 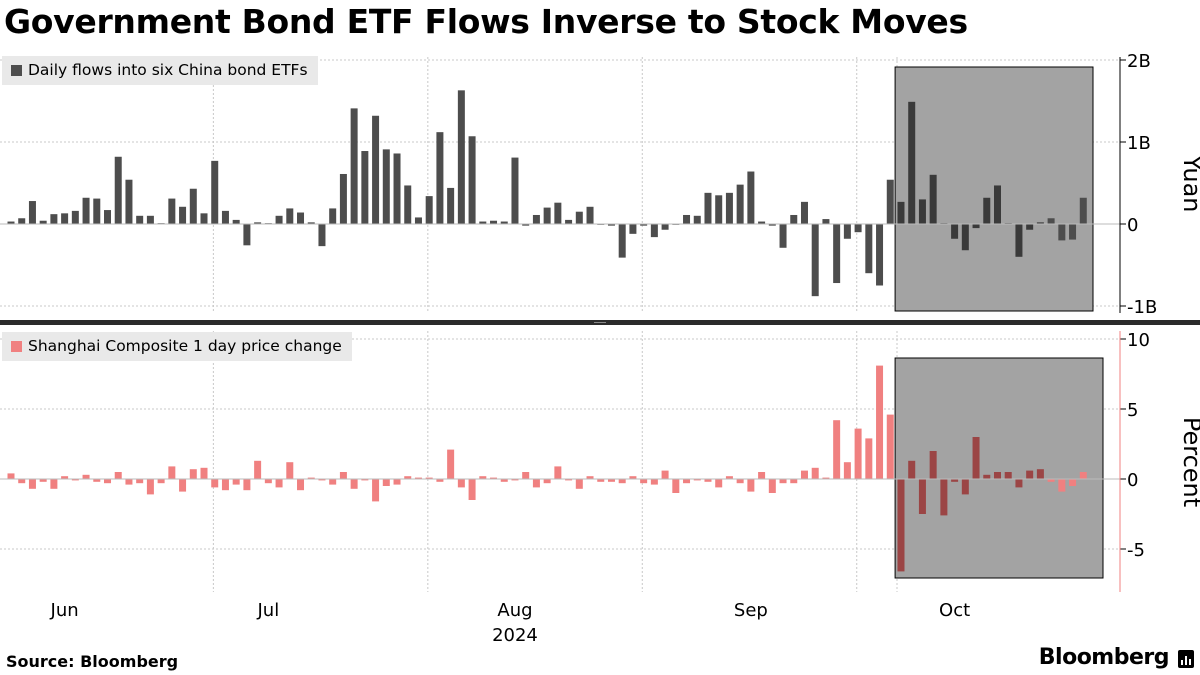 I want to click on y-tick-label: 1B, so click(x=1139, y=143).